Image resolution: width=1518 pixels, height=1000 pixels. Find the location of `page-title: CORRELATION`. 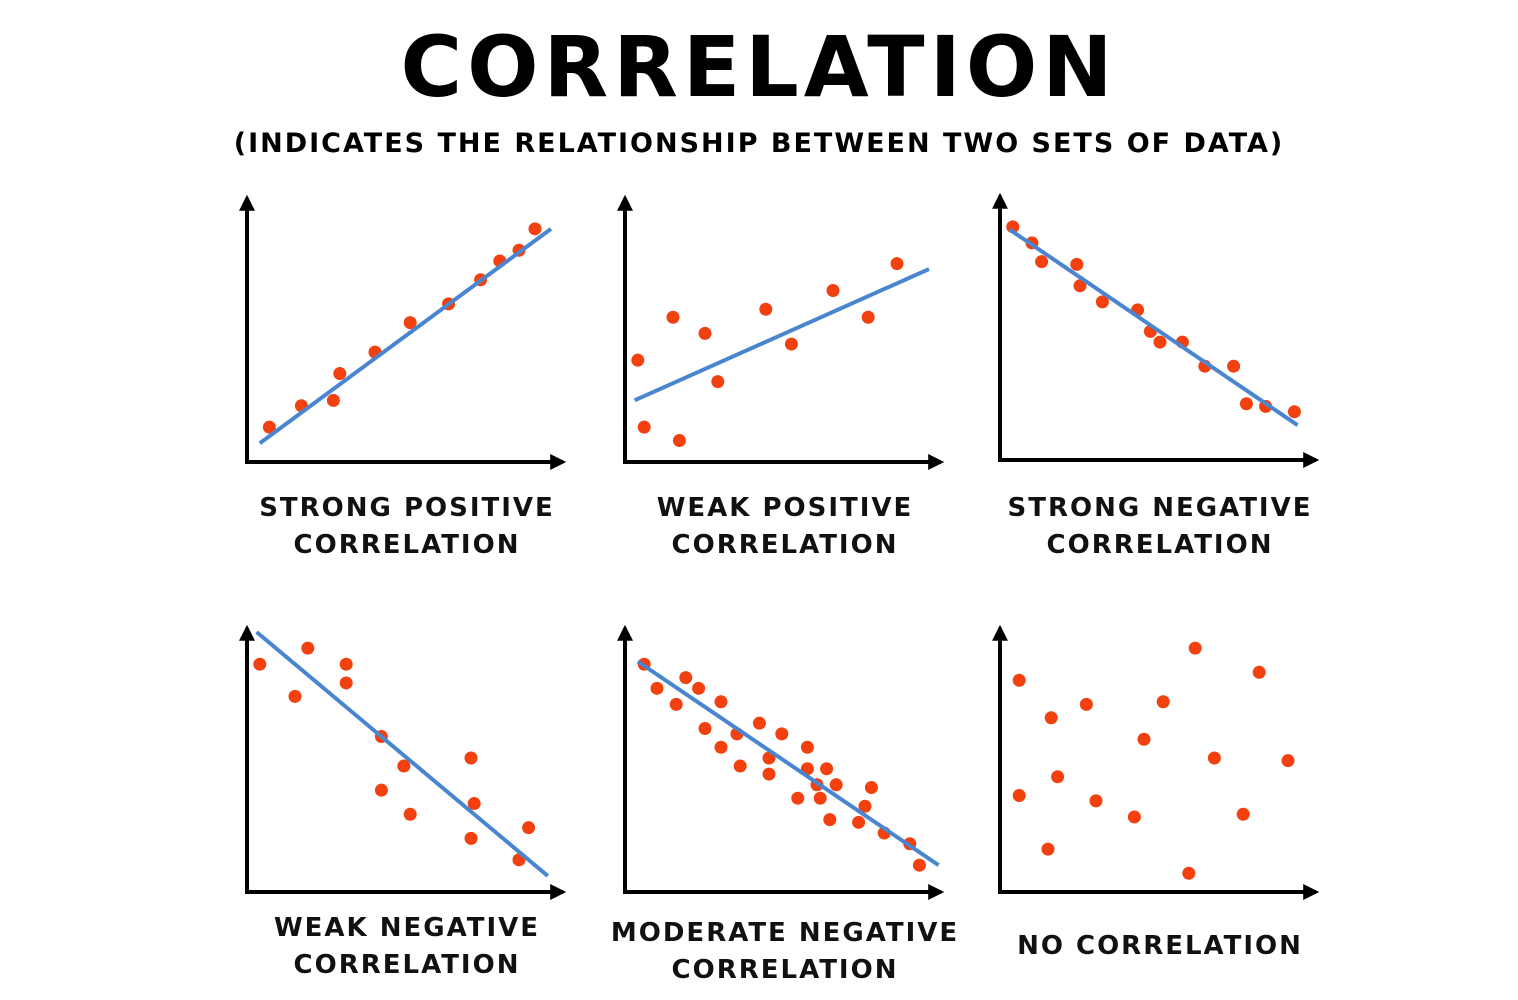

page-title: CORRELATION is located at coordinates (759, 67).